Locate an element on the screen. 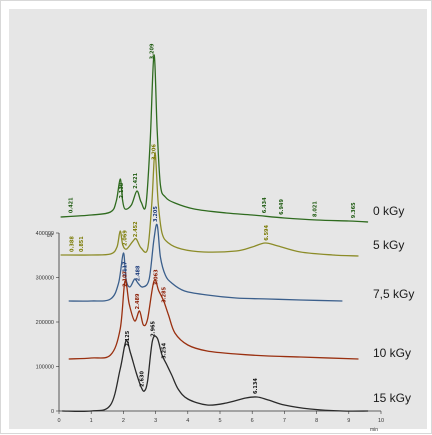 The height and width of the screenshot is (435, 432). peak-label: 2.107 is located at coordinates (126, 278).